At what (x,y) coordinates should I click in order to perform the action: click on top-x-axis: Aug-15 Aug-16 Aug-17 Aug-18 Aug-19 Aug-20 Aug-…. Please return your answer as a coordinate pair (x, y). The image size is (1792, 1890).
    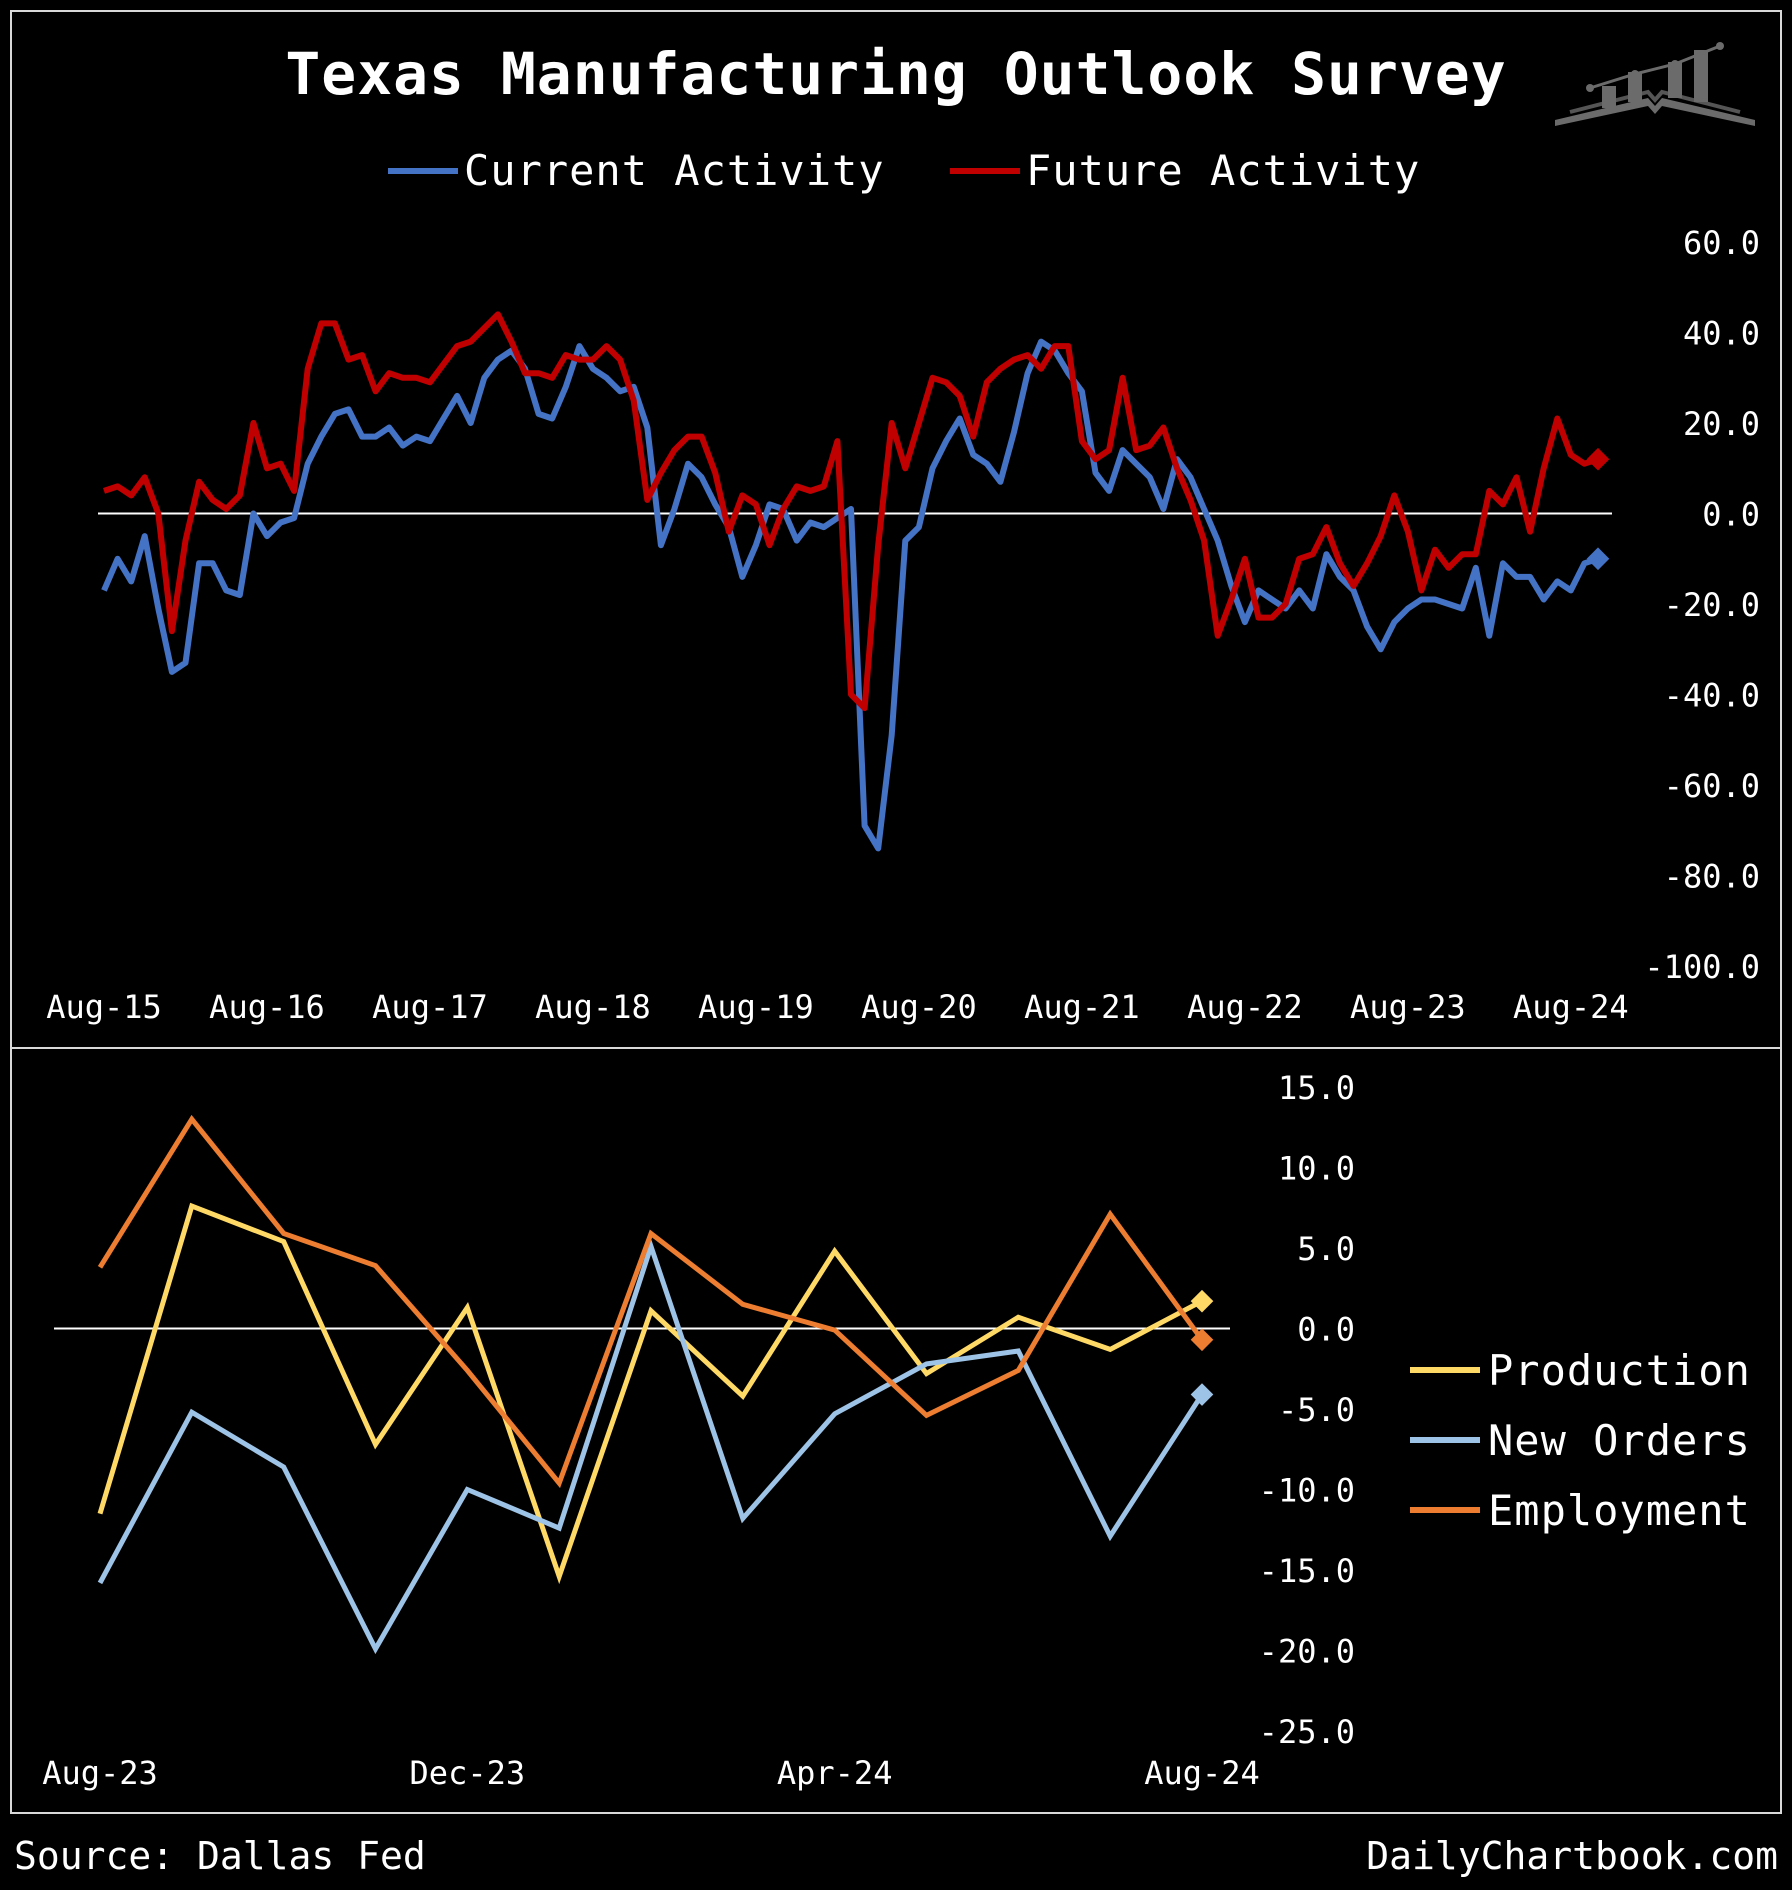
    Looking at the image, I should click on (837, 1007).